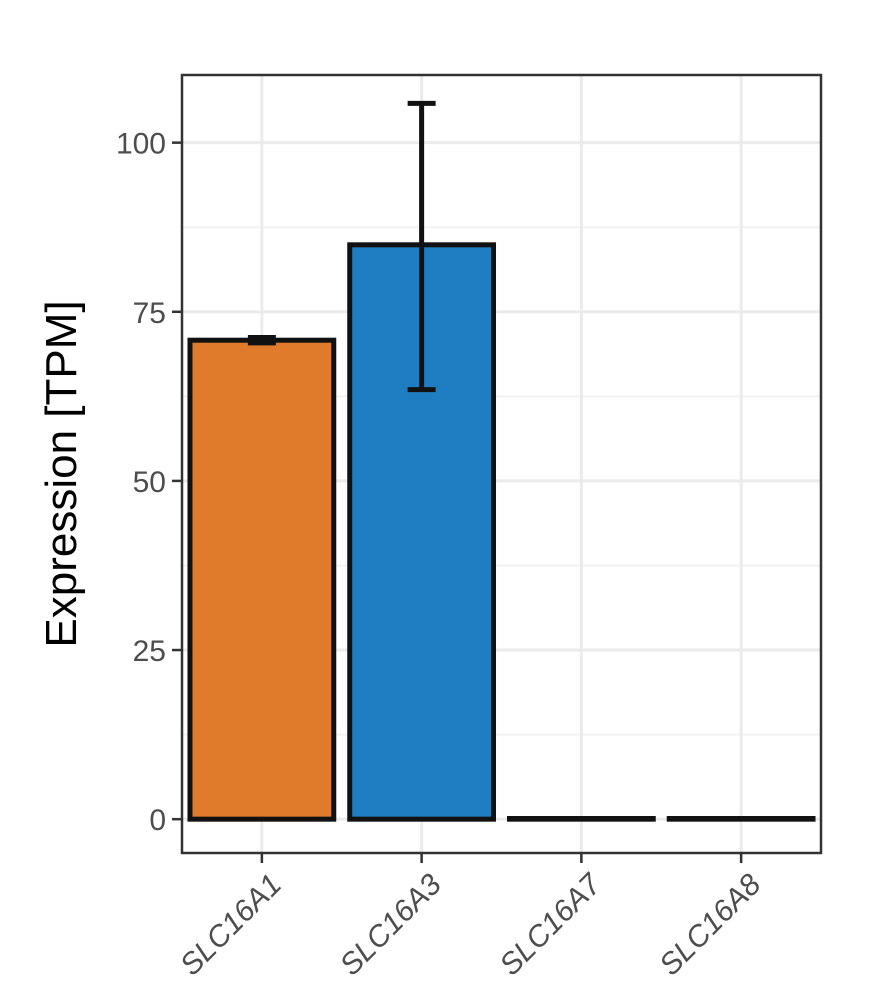 Image resolution: width=891 pixels, height=1005 pixels. What do you see at coordinates (149, 651) in the screenshot?
I see `y-tick-label: 25` at bounding box center [149, 651].